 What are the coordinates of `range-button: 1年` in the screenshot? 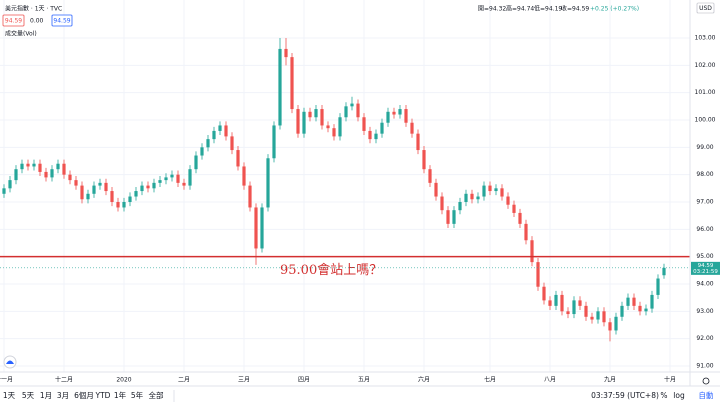 It's located at (120, 395).